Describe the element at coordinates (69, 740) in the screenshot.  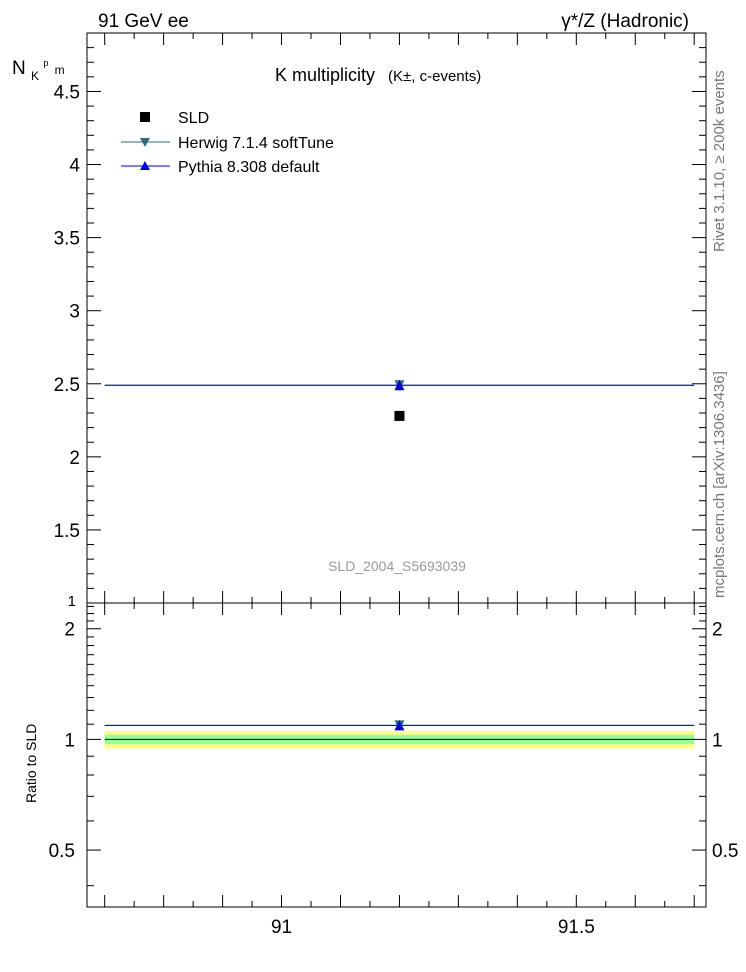
I see `ratio-y-tick-label: 1` at that location.